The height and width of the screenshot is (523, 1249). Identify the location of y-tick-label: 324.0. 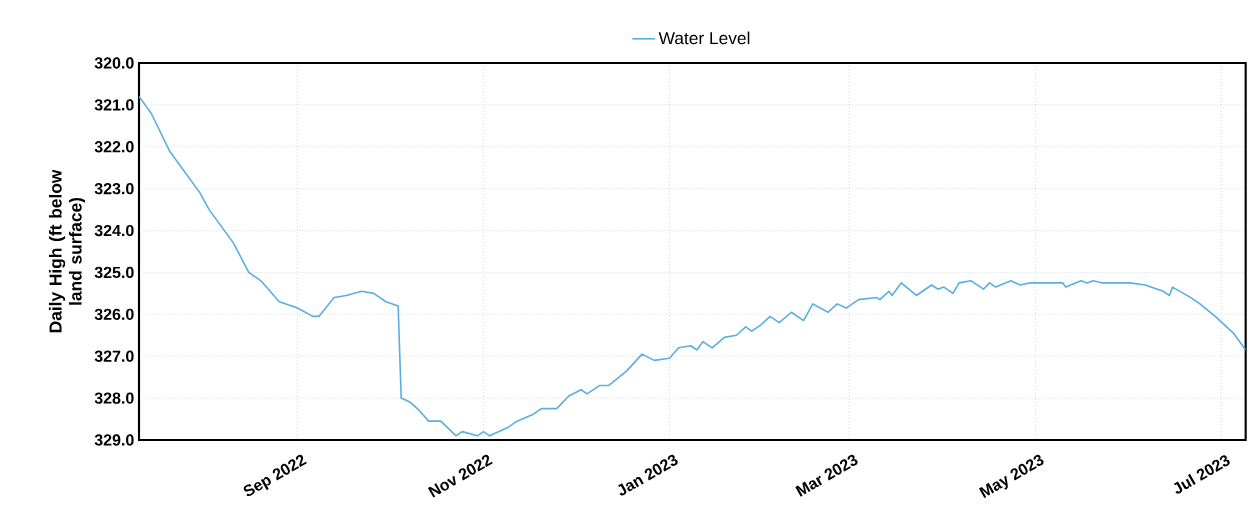
(114, 230).